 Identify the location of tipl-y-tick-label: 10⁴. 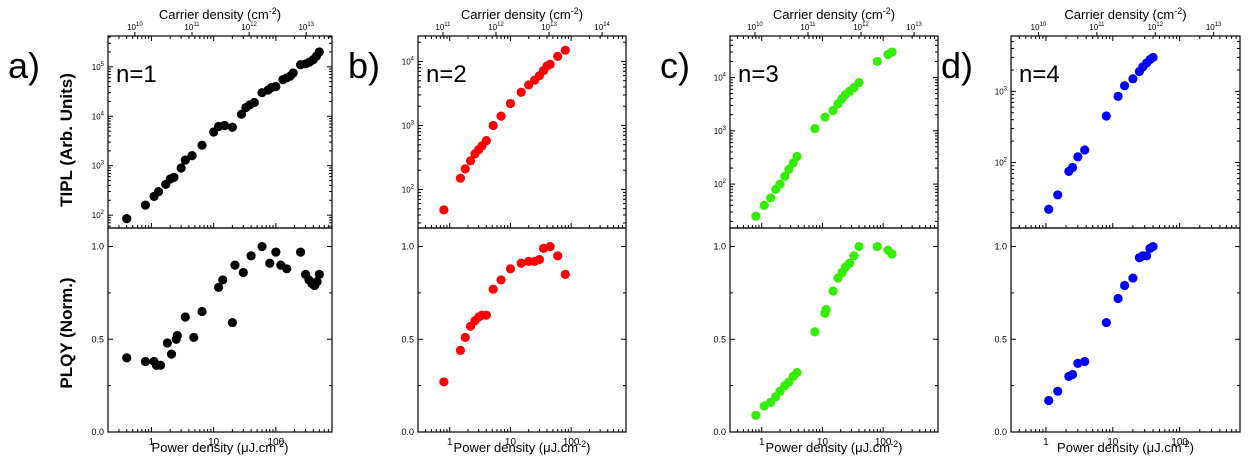
(720, 77).